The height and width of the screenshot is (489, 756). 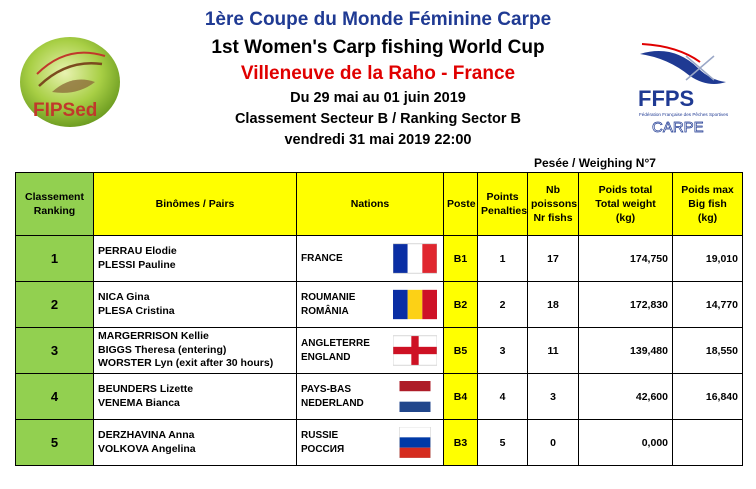 I want to click on total-weight-cell: 139,480, so click(x=625, y=350).